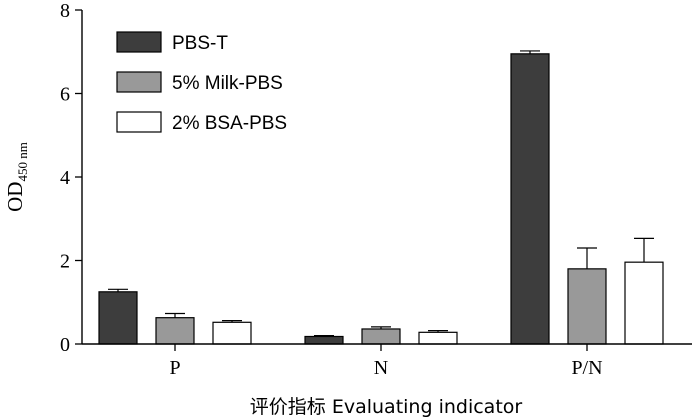 This screenshot has height=420, width=700. Describe the element at coordinates (65, 262) in the screenshot. I see `y-tick-label: 2` at that location.